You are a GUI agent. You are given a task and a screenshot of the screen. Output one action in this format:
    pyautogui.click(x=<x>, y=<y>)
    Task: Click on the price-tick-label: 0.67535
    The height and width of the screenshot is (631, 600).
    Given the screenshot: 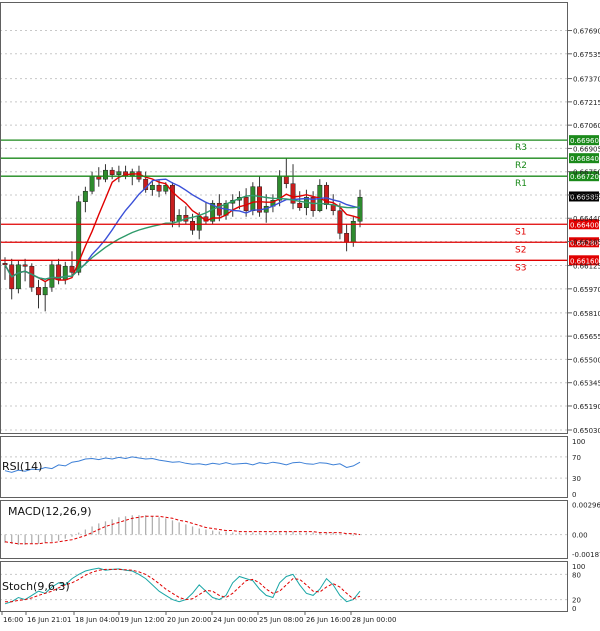 What is the action you would take?
    pyautogui.click(x=586, y=55)
    